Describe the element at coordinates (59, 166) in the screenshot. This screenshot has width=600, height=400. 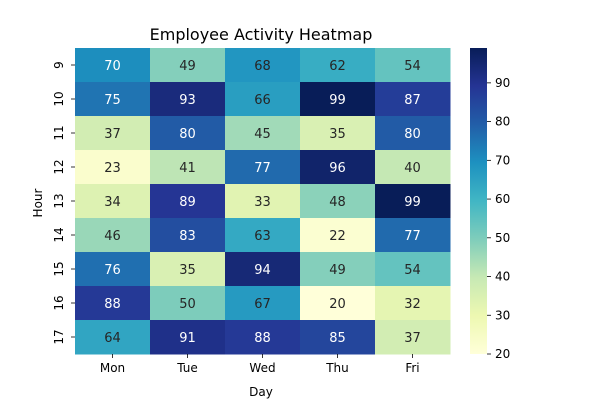
I see `y-tick-label: 12` at that location.